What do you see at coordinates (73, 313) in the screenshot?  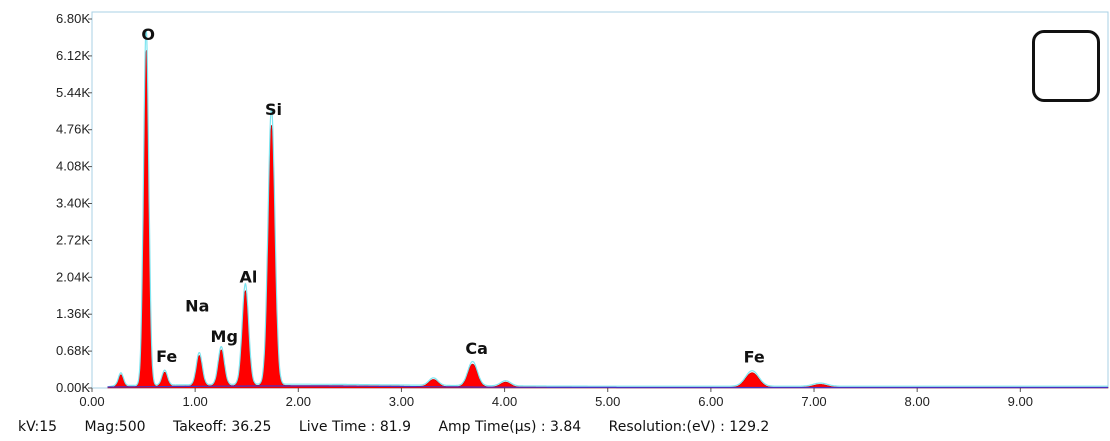 I see `y-tick-label: 1.36K` at bounding box center [73, 313].